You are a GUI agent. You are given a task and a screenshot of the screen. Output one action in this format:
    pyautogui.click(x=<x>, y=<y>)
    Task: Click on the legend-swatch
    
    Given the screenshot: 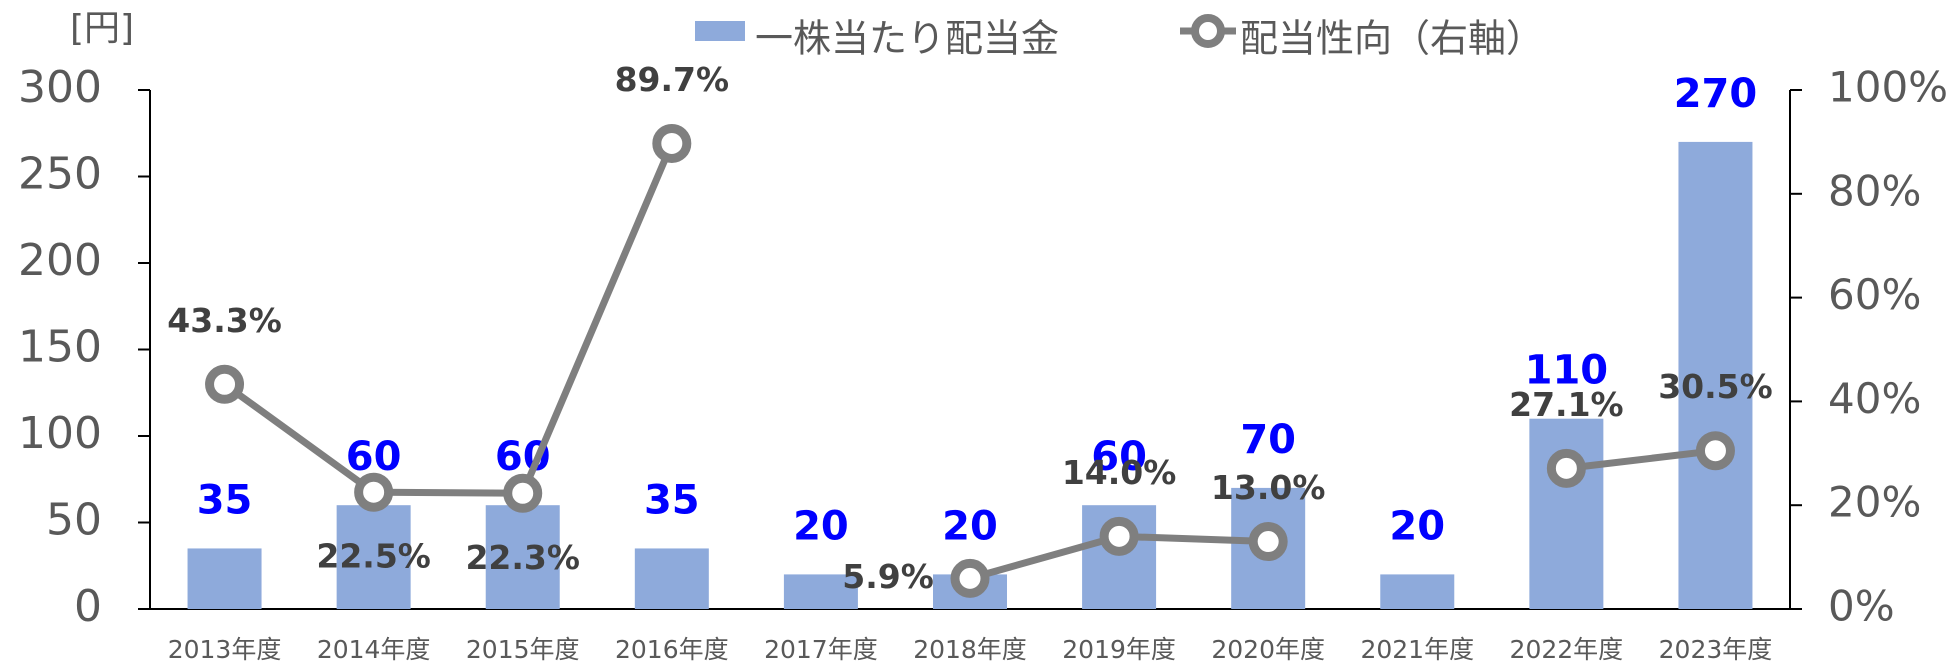 What is the action you would take?
    pyautogui.click(x=720, y=31)
    